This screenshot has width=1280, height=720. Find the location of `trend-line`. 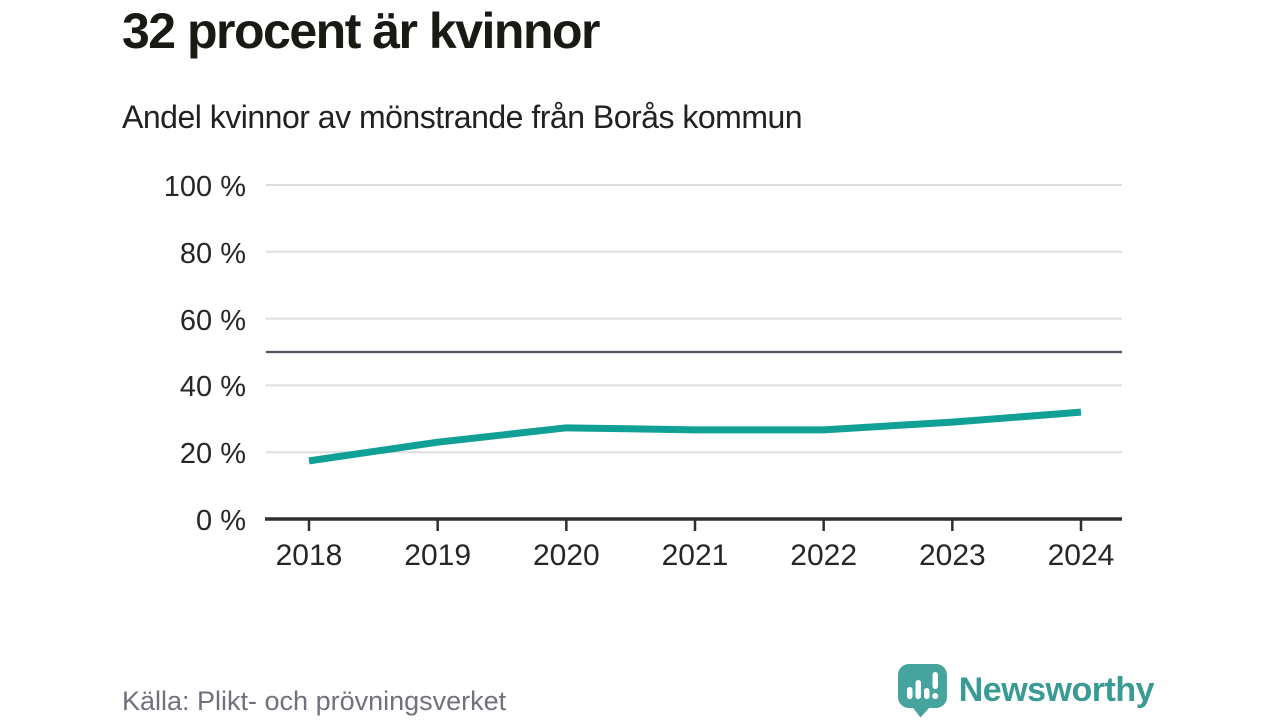

trend-line is located at coordinates (695, 436).